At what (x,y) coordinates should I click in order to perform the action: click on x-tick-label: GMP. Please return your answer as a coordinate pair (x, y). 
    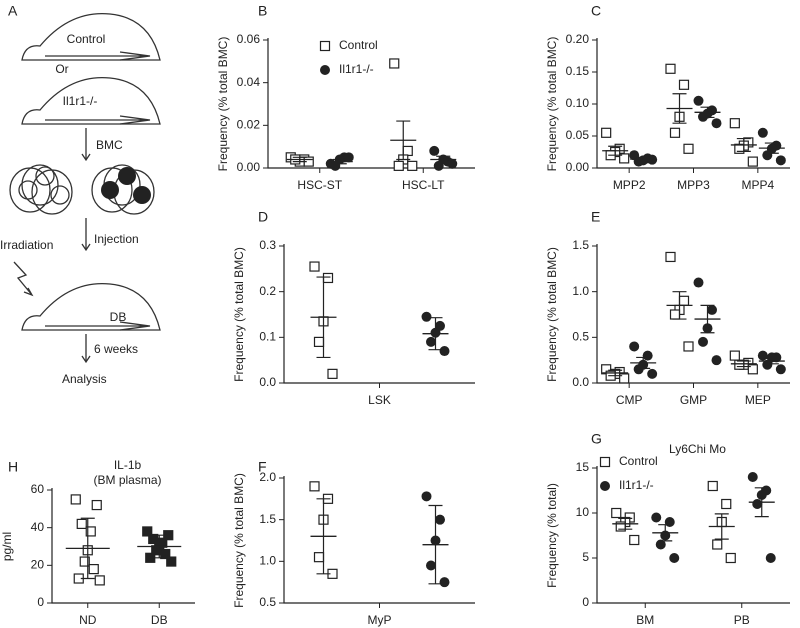
    Looking at the image, I should click on (693, 400).